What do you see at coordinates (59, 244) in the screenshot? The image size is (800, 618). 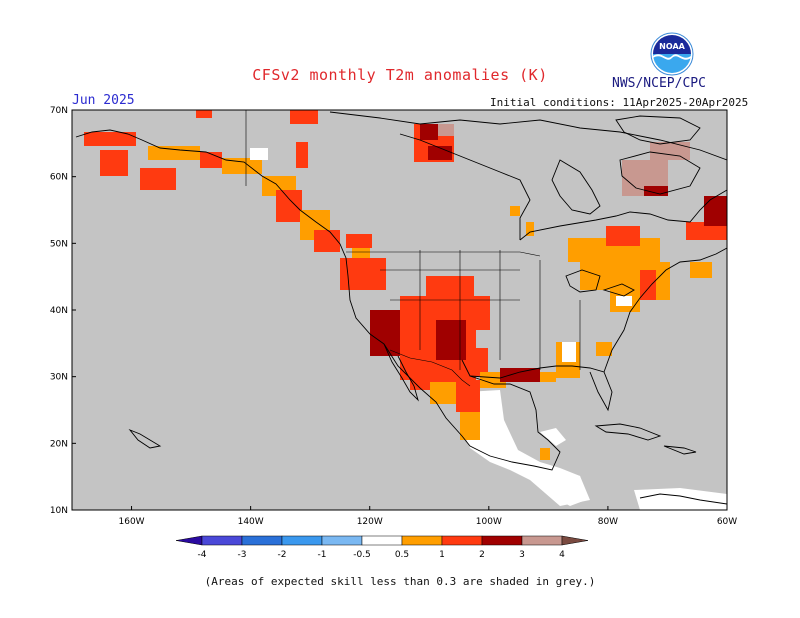 I see `lat-tick-label: 50N` at bounding box center [59, 244].